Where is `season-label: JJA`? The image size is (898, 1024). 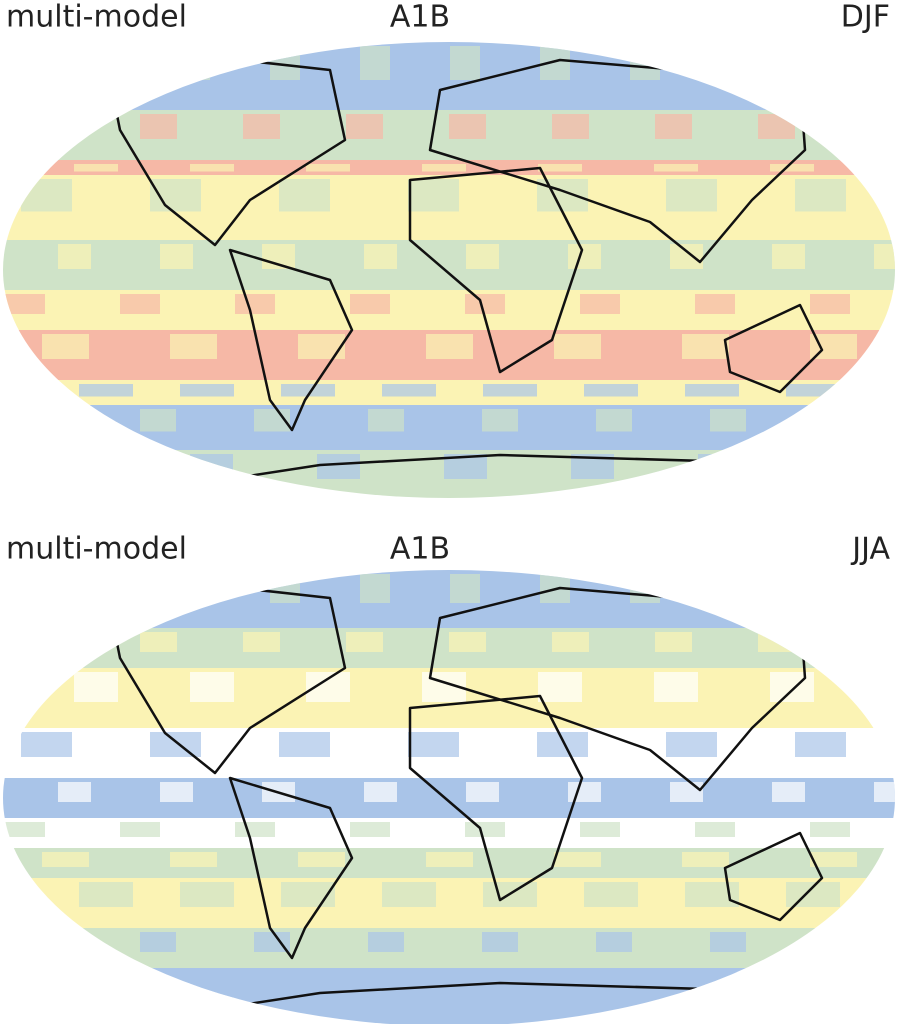
season-label: JJA is located at coordinates (870, 549).